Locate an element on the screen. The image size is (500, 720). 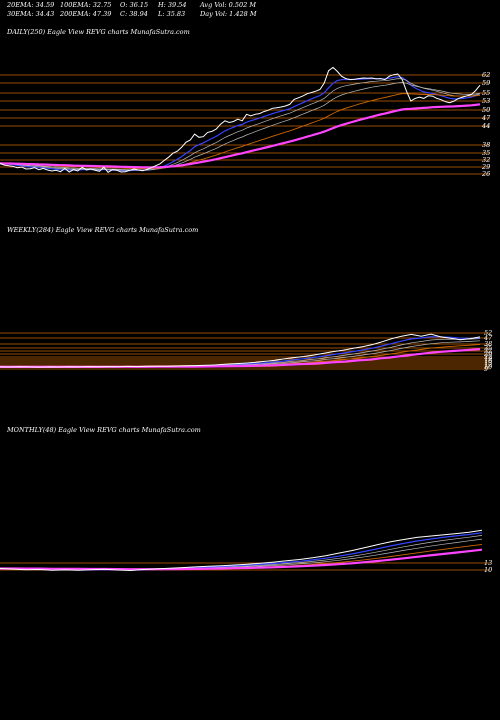
ema200-label: 200EMA: 47.39 is located at coordinates (86, 14).